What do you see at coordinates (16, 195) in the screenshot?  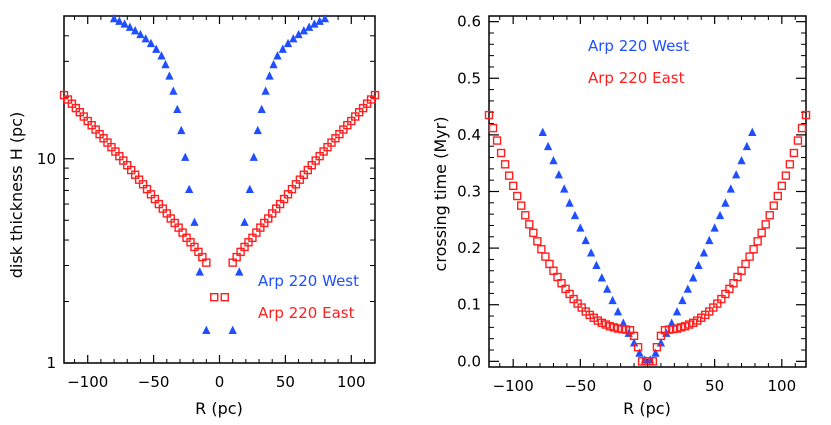 I see `left-y-axis-label: disk thickness H (pc)` at bounding box center [16, 195].